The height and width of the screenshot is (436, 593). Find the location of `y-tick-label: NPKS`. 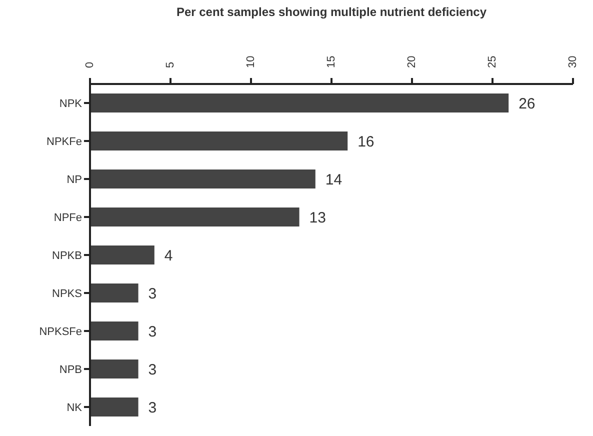

y-tick-label: NPKS is located at coordinates (67, 294).